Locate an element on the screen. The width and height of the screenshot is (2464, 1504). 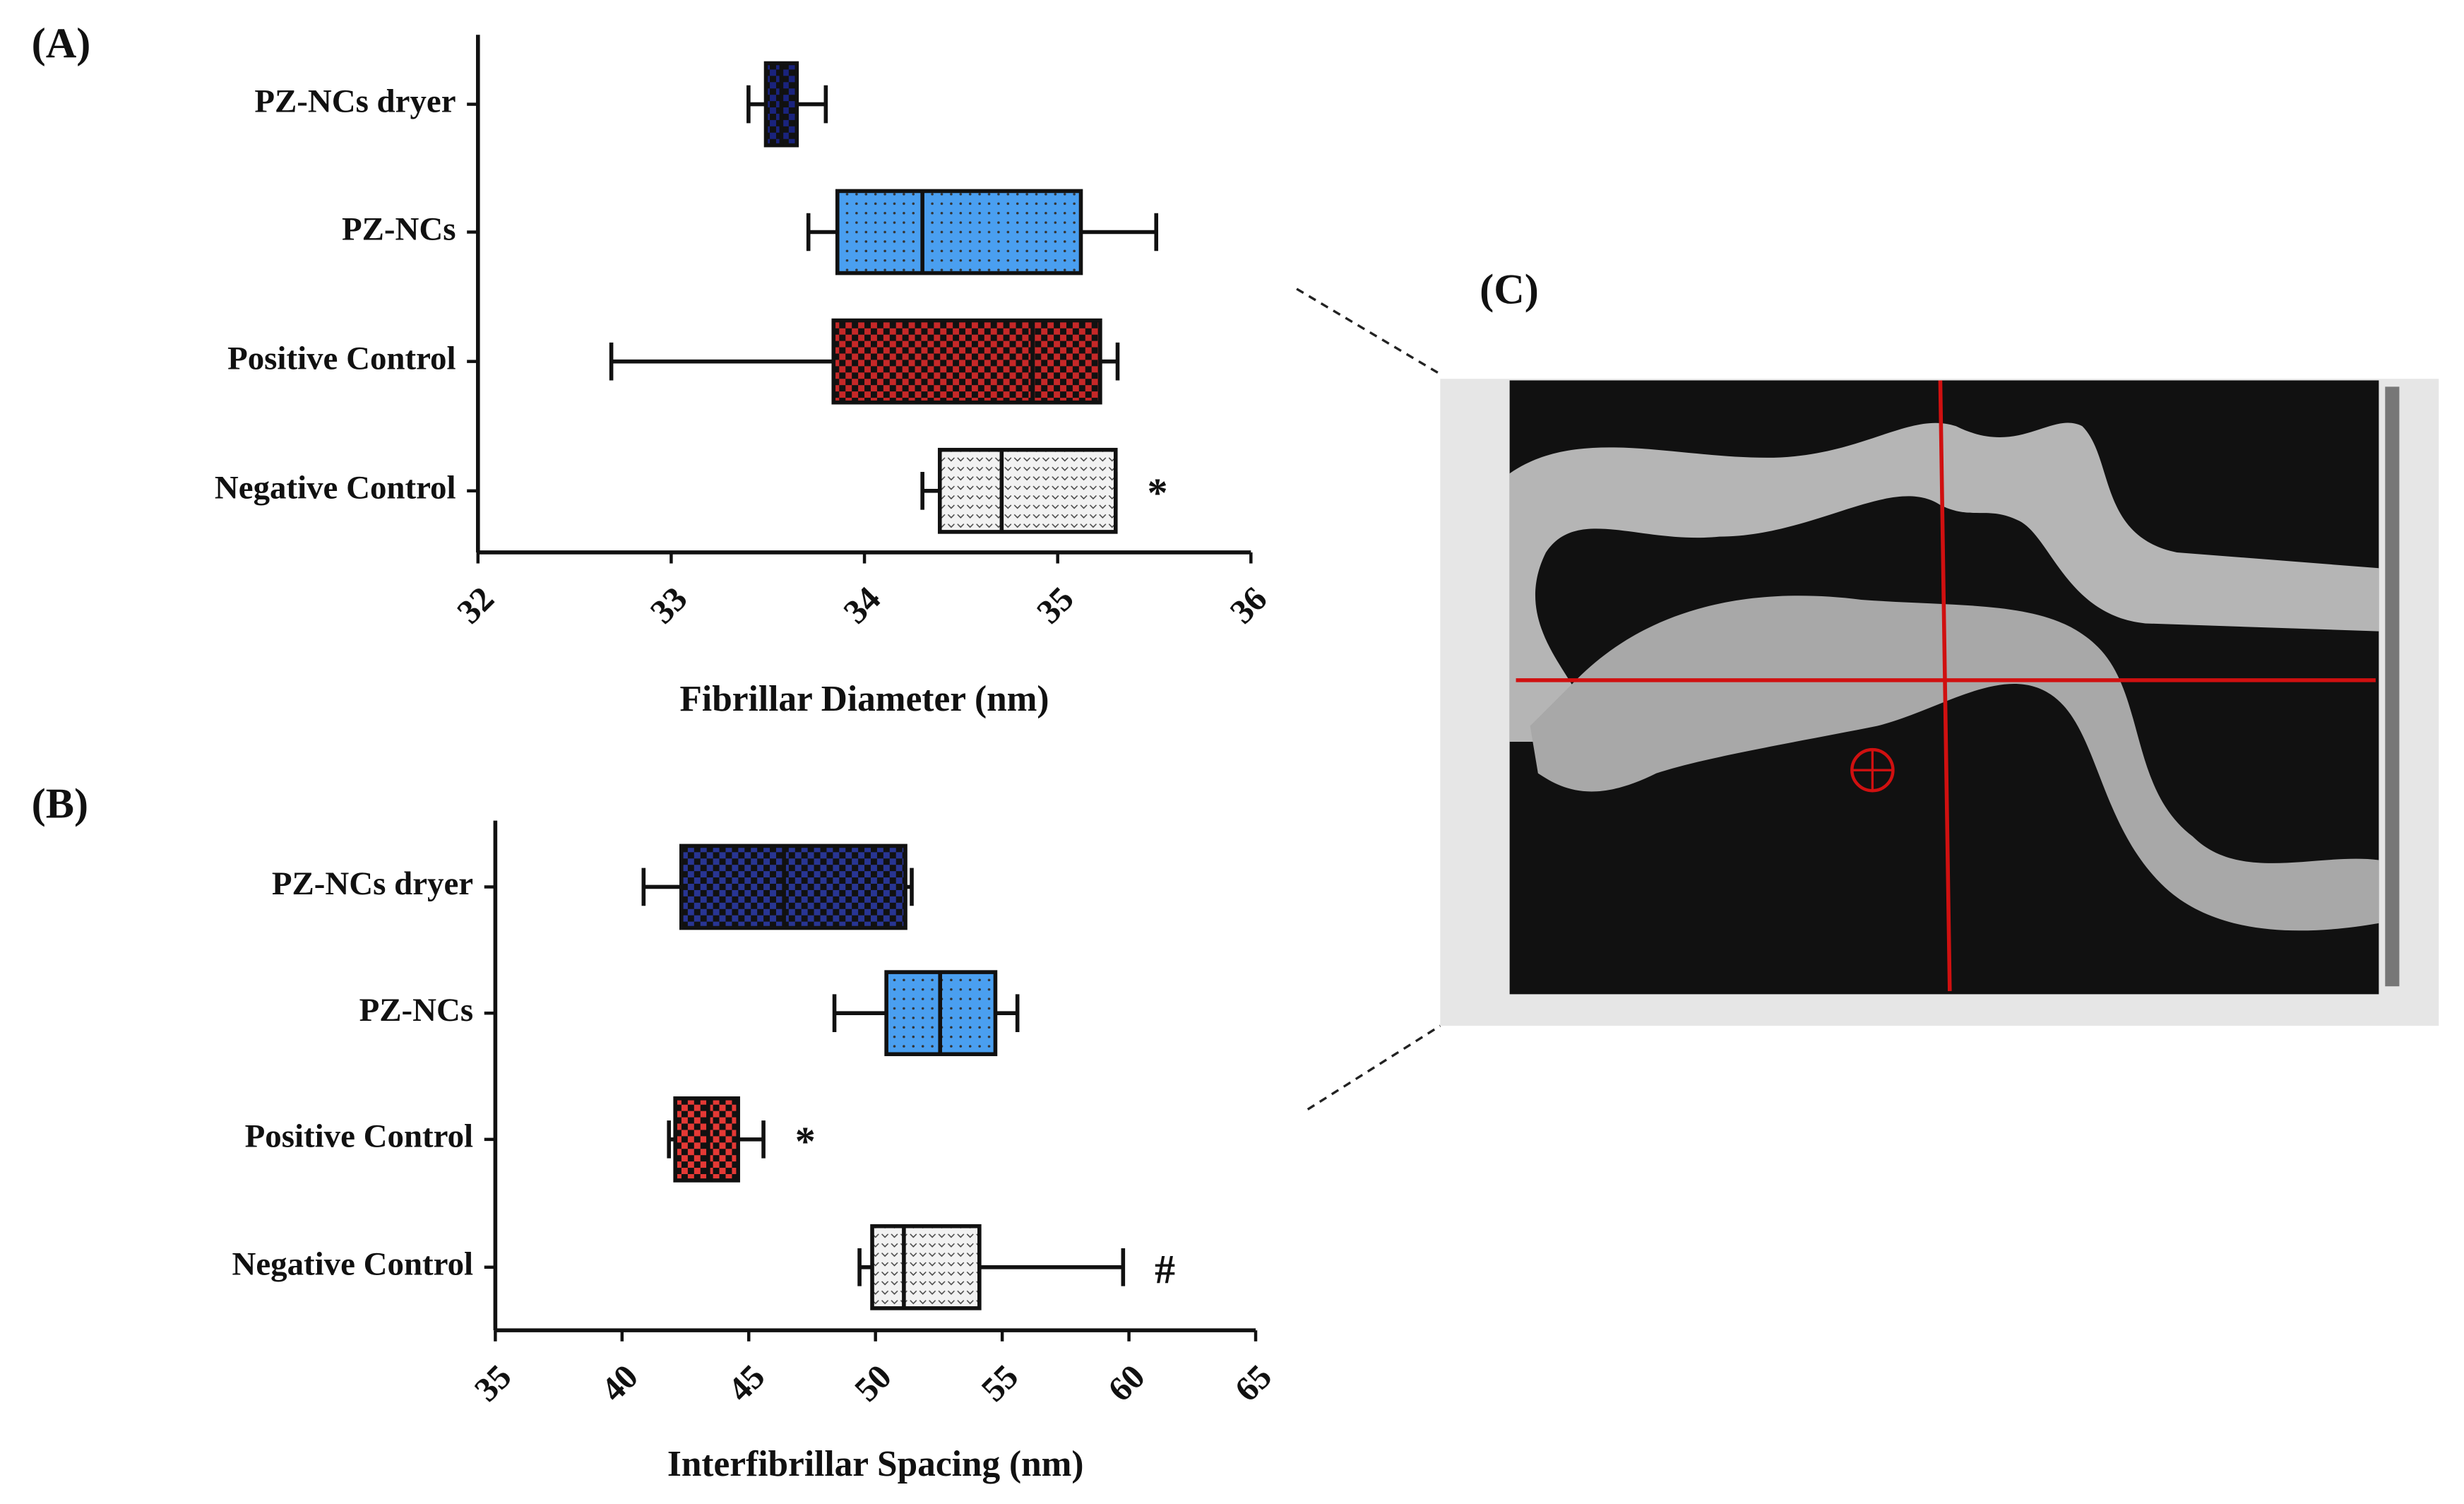
x-axis-title: Interfibrillar Spacing (nm) is located at coordinates (875, 1464).